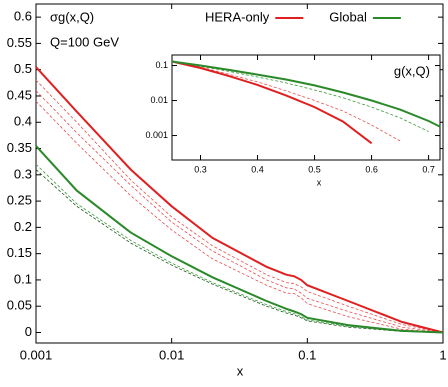  I want to click on x-tick-label: 0.4, so click(257, 169).